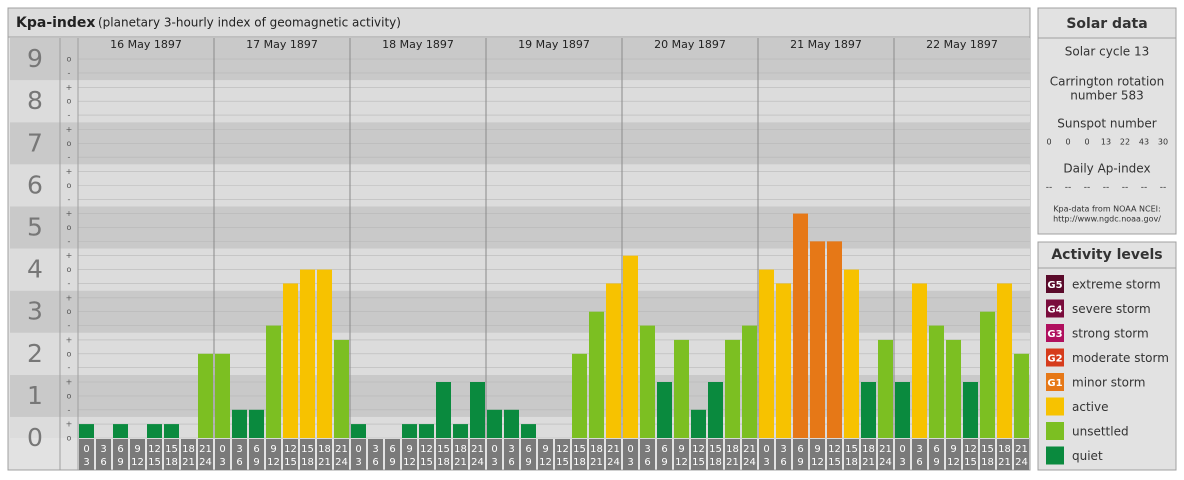  What do you see at coordinates (1054, 334) in the screenshot?
I see `level-badge-text: G3` at bounding box center [1054, 334].